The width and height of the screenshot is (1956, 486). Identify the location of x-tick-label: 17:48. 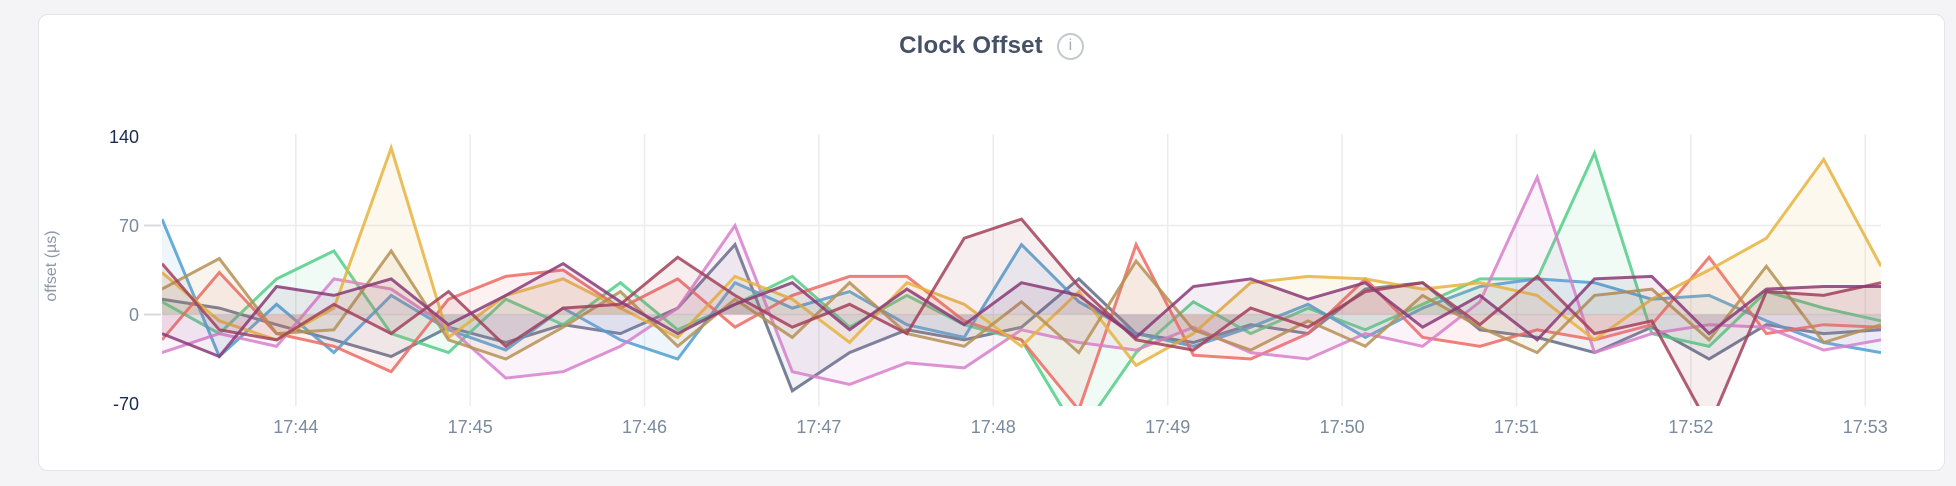
(993, 427).